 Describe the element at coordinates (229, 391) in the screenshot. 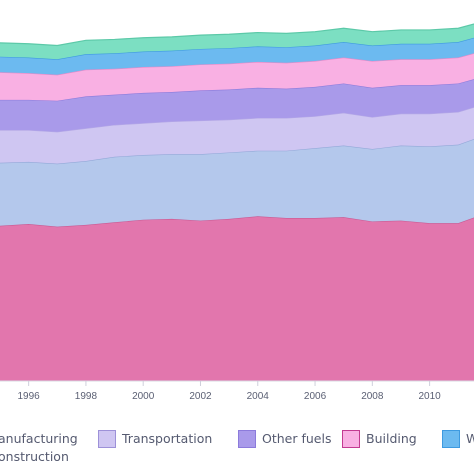

I see `x-axis-ticks: 1996 1998 2000 2002 2004 2006 2008 2010` at that location.